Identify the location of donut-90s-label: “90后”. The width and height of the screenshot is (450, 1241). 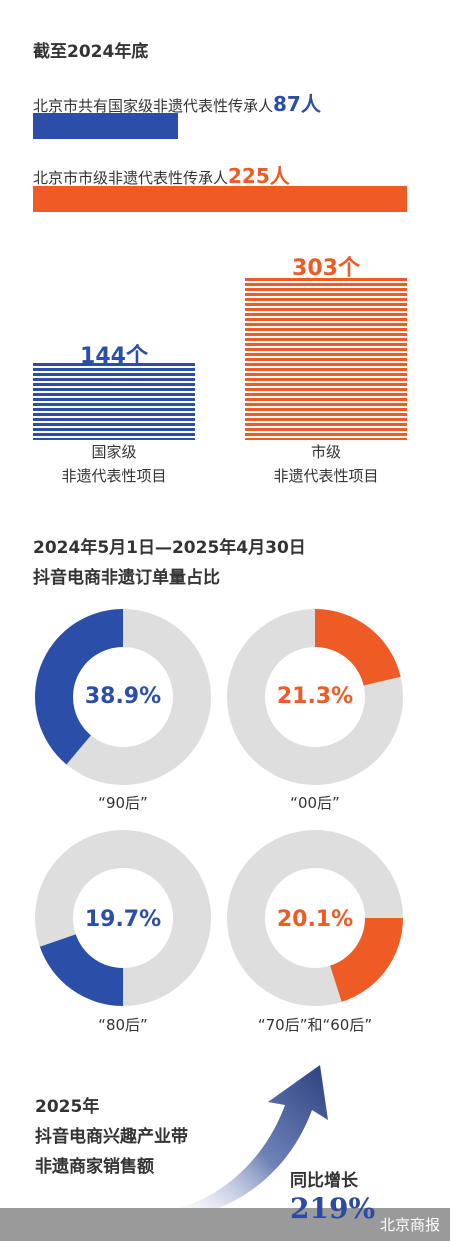
(123, 803).